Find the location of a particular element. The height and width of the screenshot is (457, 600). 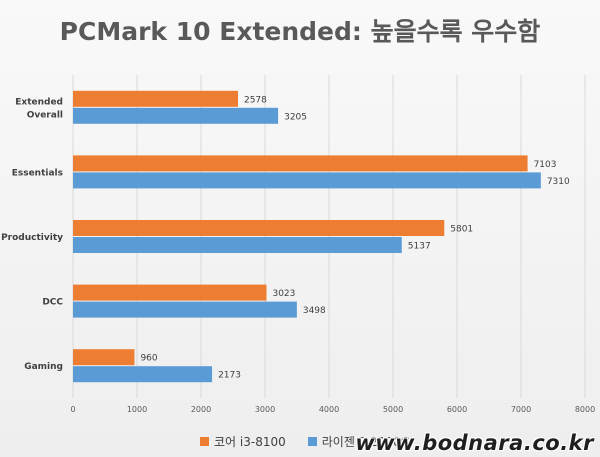

x-tick-label: 4000 is located at coordinates (329, 409).